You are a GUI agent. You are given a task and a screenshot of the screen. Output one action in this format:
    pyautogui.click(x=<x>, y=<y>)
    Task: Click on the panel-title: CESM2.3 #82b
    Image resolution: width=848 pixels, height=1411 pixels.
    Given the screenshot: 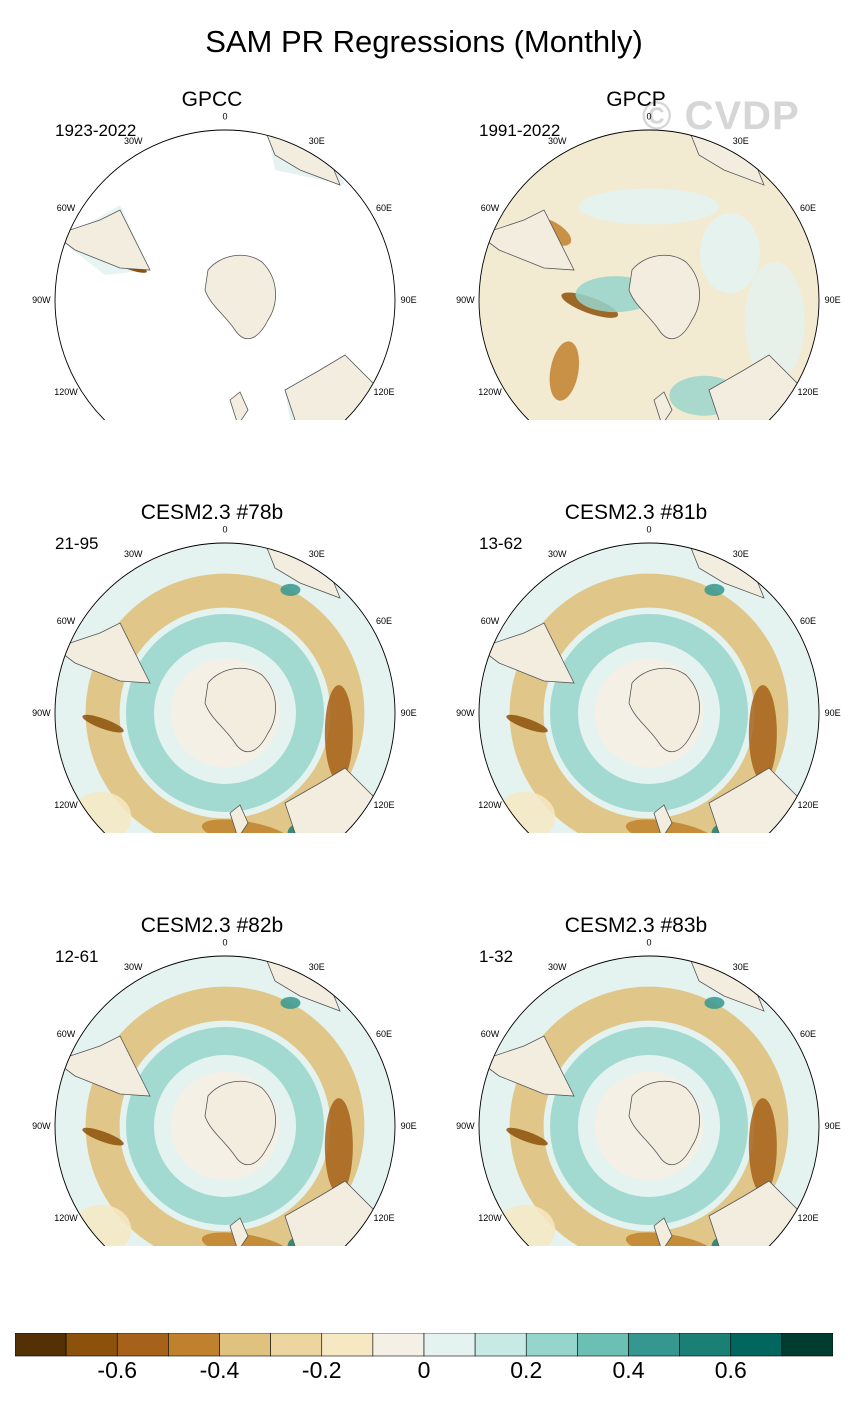 What is the action you would take?
    pyautogui.click(x=212, y=925)
    